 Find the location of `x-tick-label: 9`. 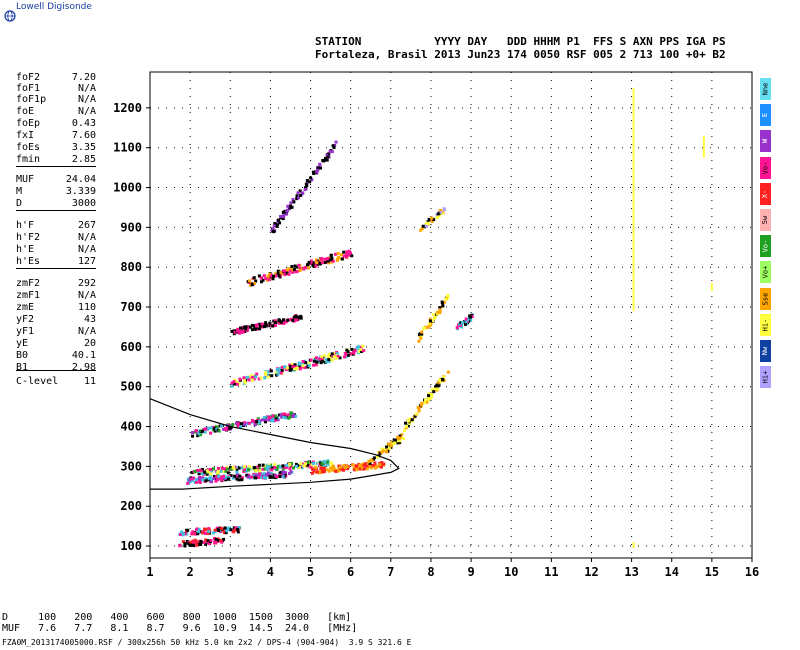

x-tick-label: 9 is located at coordinates (470, 572).